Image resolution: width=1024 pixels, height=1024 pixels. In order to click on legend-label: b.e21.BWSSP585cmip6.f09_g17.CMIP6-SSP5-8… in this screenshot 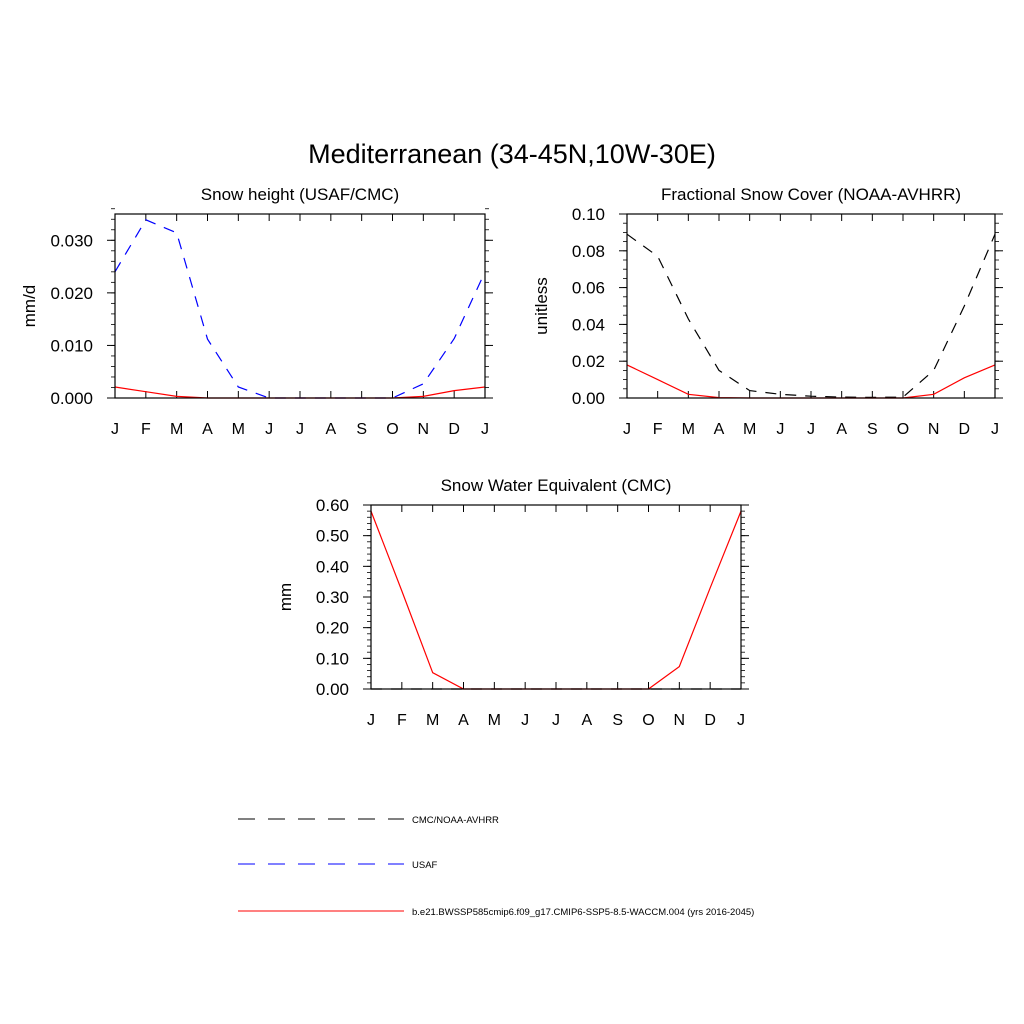, I will do `click(583, 912)`.